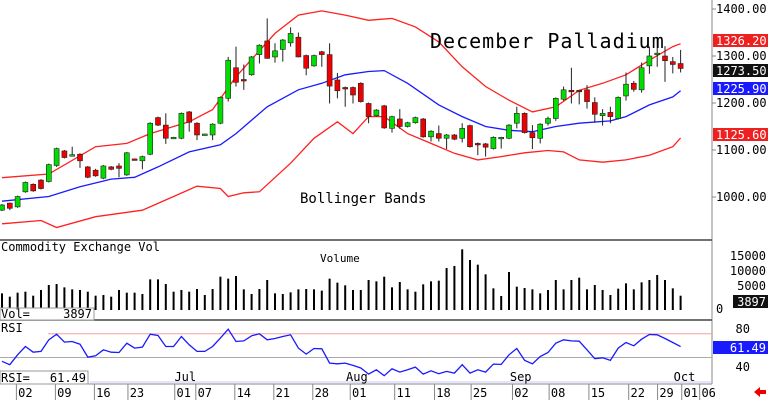 Image resolution: width=768 pixels, height=400 pixels. What do you see at coordinates (205, 393) in the screenshot?
I see `date-label: 07` at bounding box center [205, 393].